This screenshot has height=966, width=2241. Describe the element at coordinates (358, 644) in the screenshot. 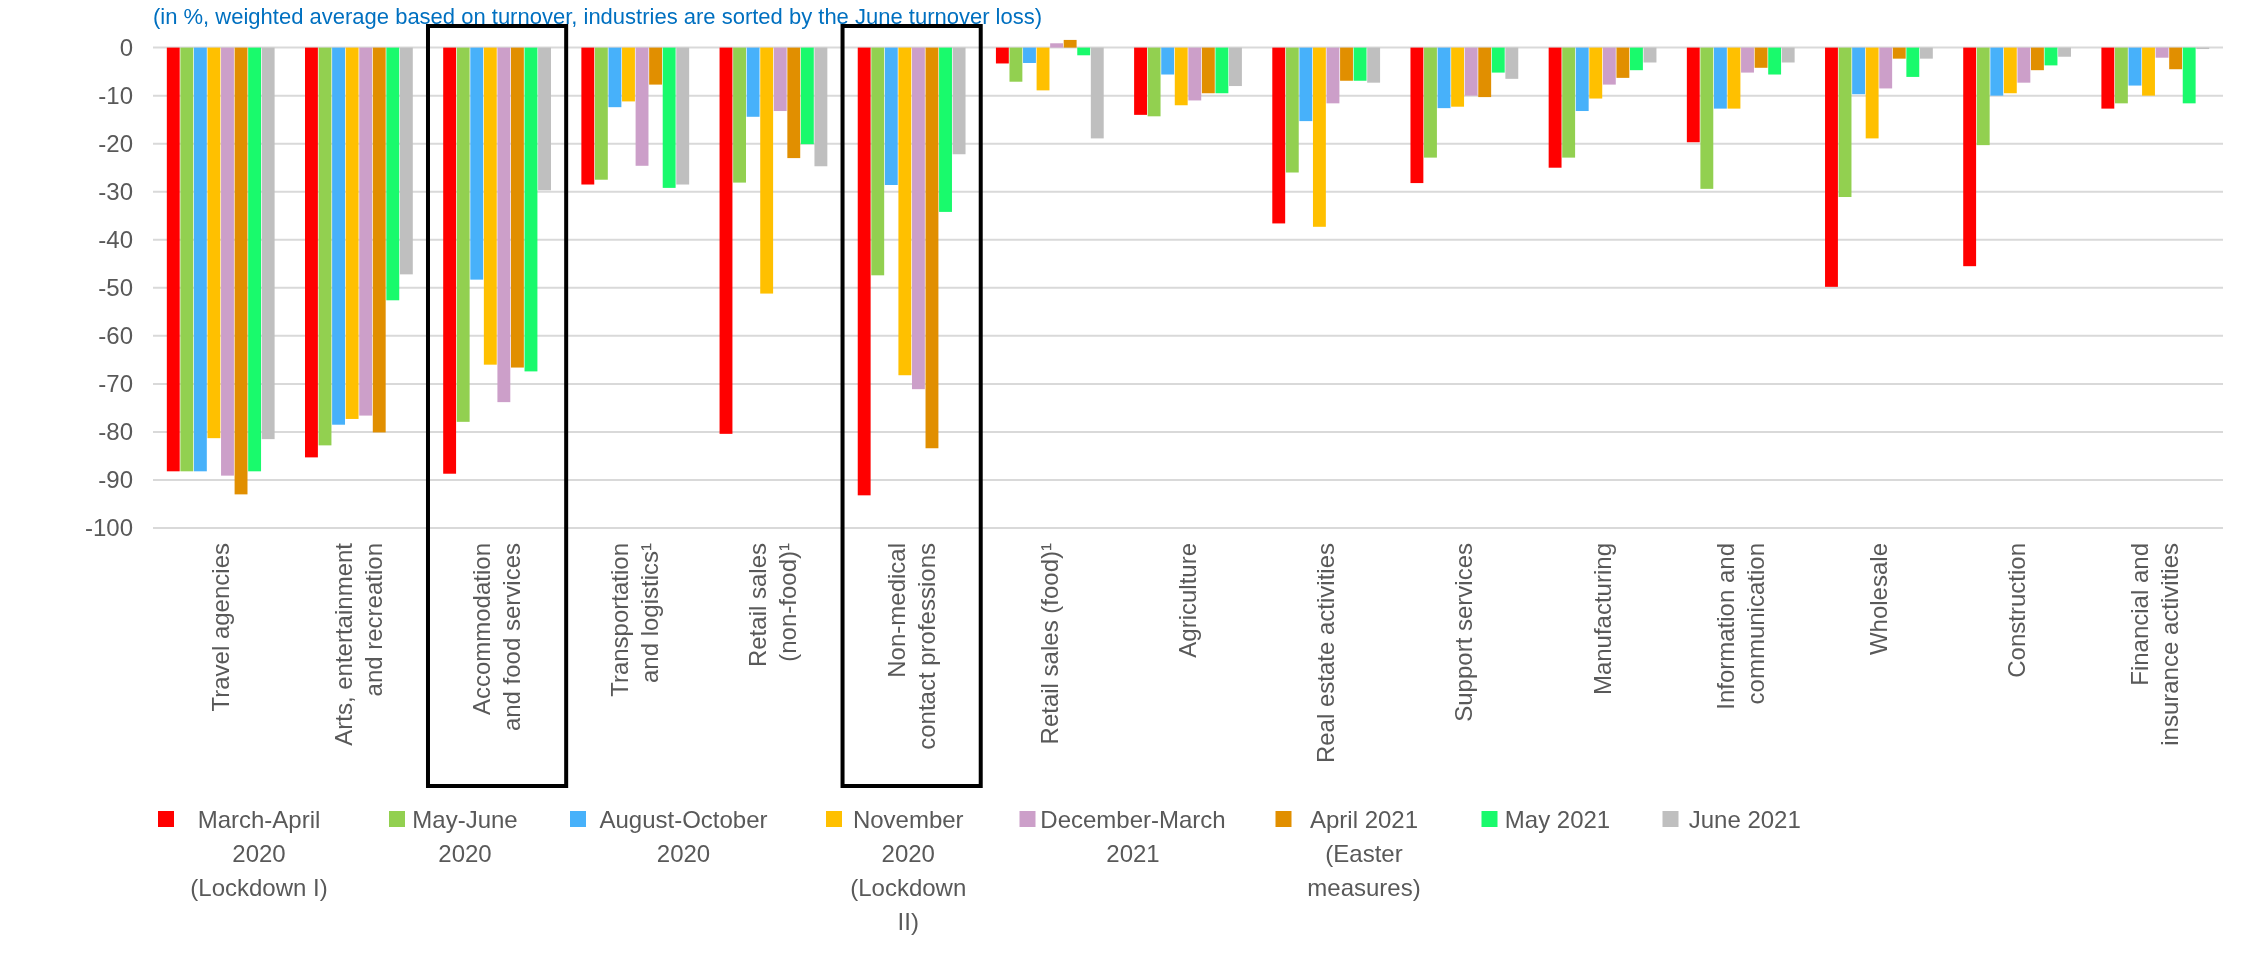

I see `x-tick-label: Arts, entertainment and recreation` at that location.